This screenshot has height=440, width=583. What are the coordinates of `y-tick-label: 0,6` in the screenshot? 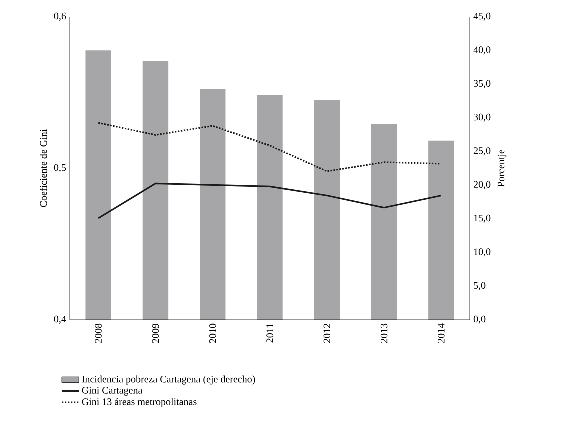 It's located at (60, 17).